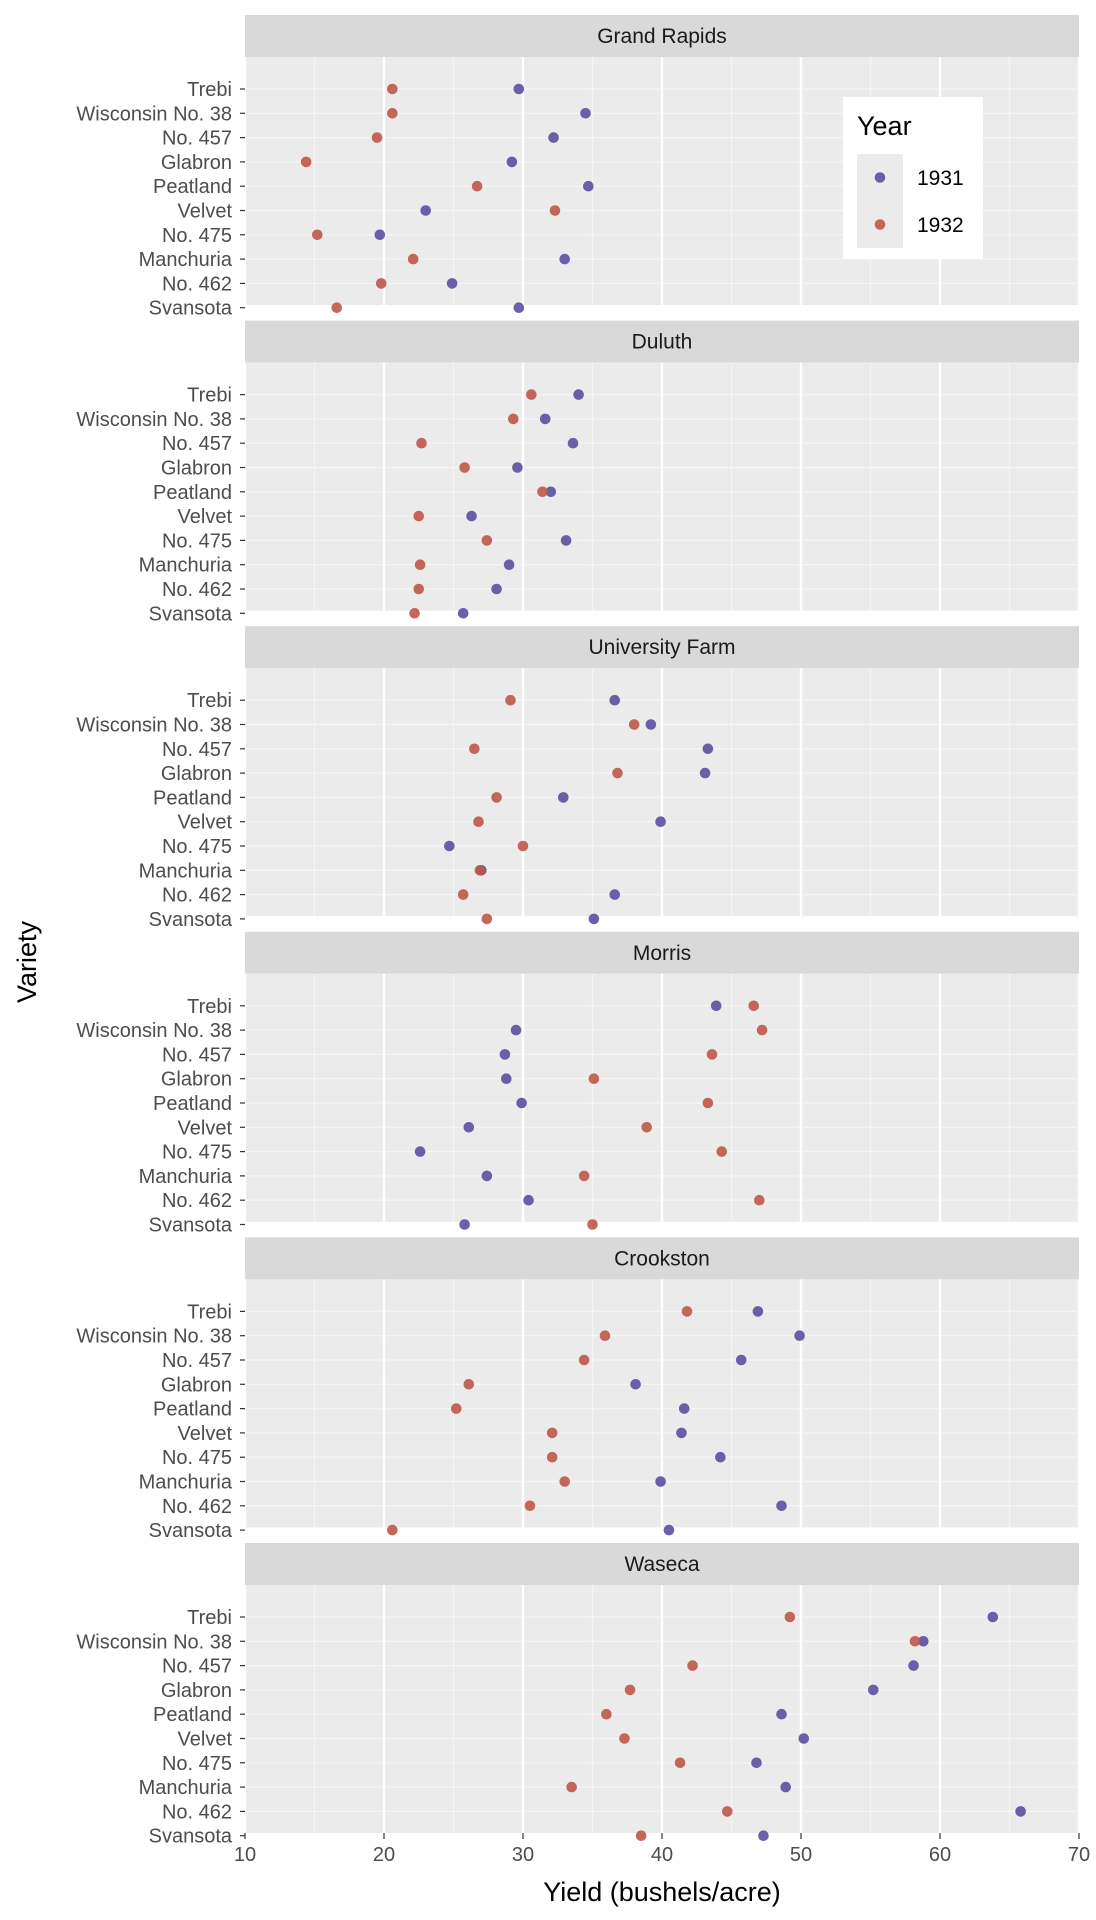 The image size is (1096, 1920). I want to click on x-tick-label: 60, so click(940, 1855).